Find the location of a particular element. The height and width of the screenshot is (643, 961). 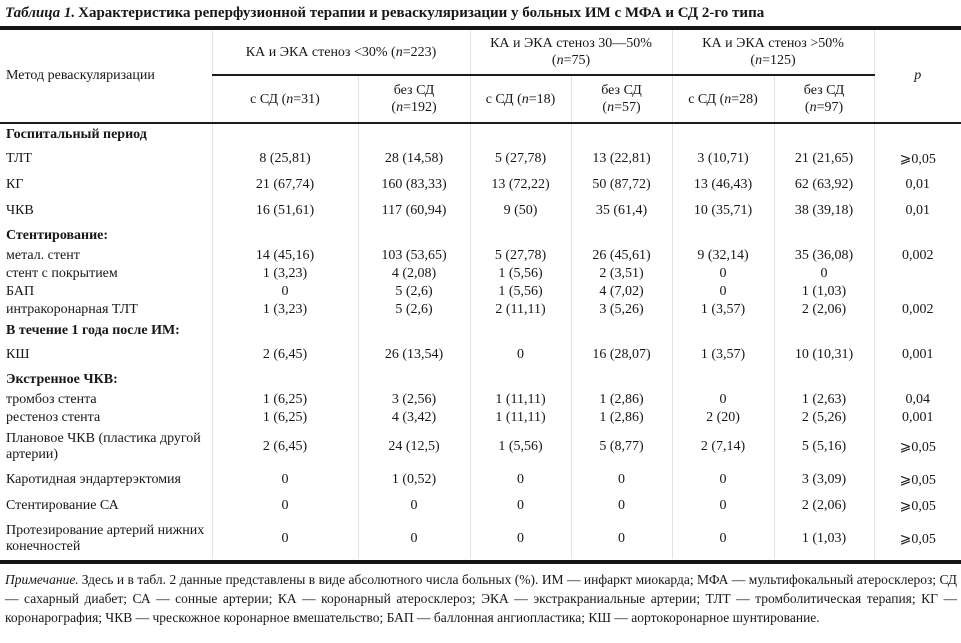

row-label: Стентирование СА is located at coordinates (62, 505).